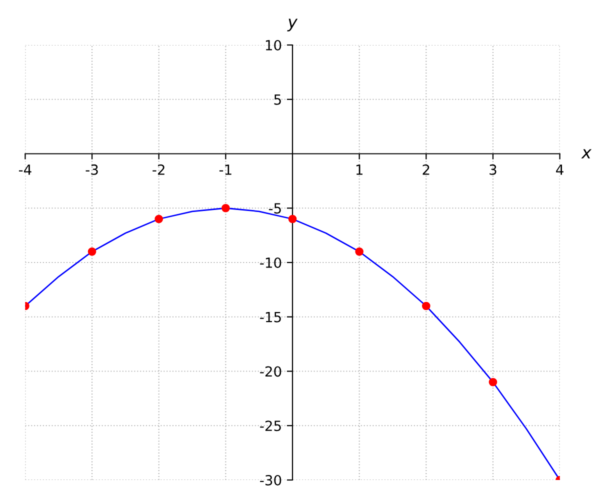 Image resolution: width=600 pixels, height=500 pixels. I want to click on y-tick-label: -10, so click(271, 262).